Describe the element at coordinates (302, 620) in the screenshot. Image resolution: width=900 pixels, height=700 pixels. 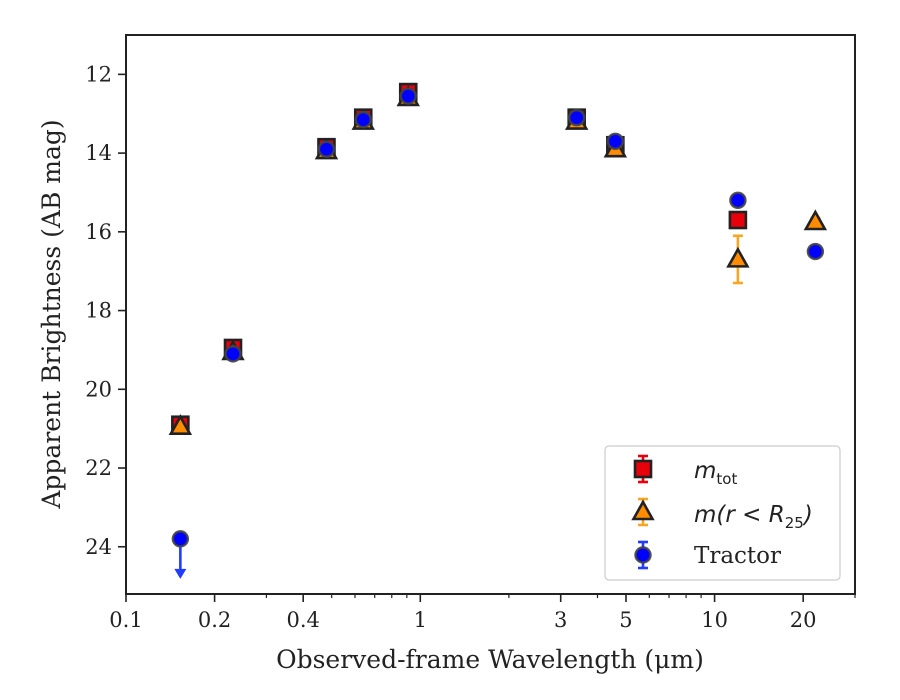
I see `x-tick-label: 0.4` at that location.